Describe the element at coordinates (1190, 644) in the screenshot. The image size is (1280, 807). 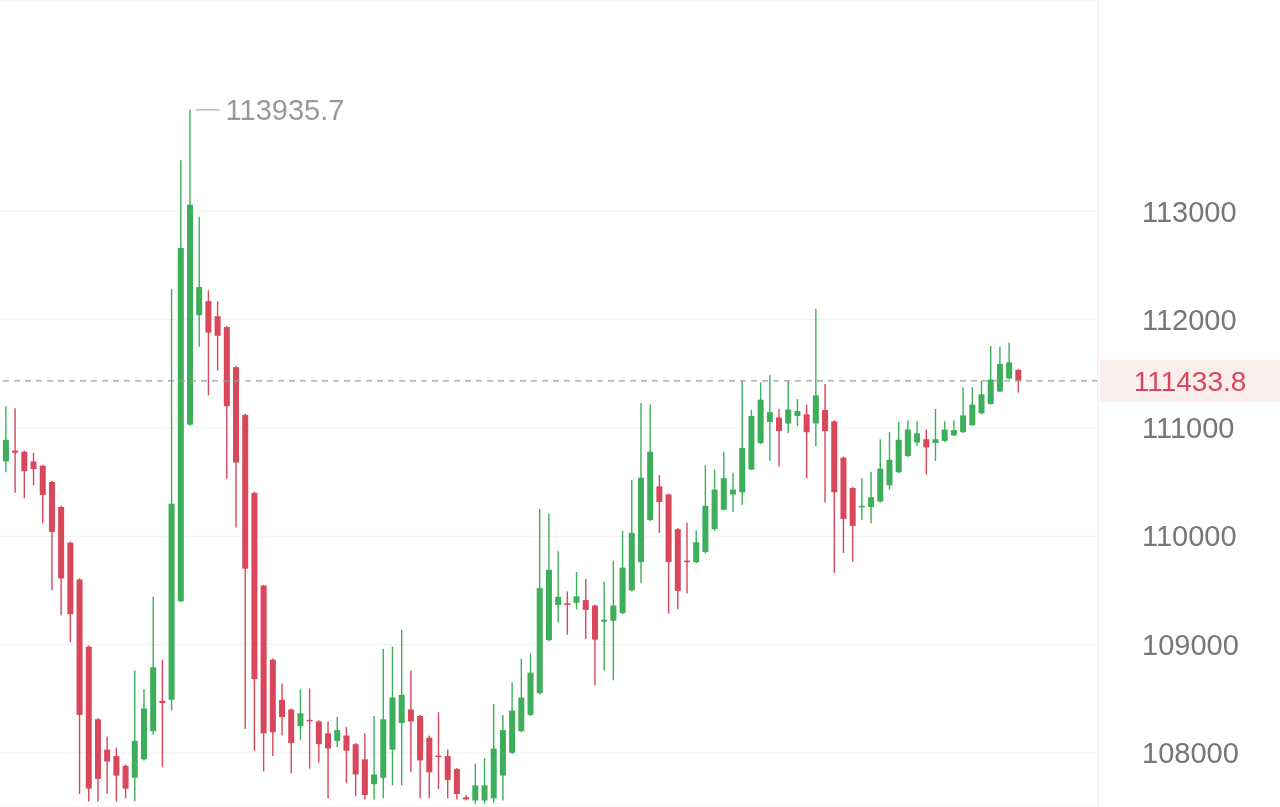
I see `y-tick-label: 109000` at that location.